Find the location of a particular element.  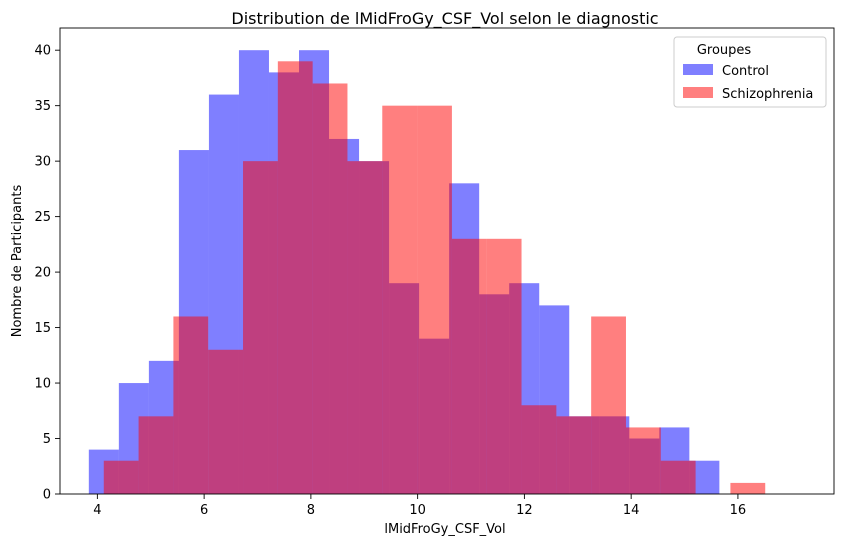

y-tick-label: 15 is located at coordinates (42, 328).